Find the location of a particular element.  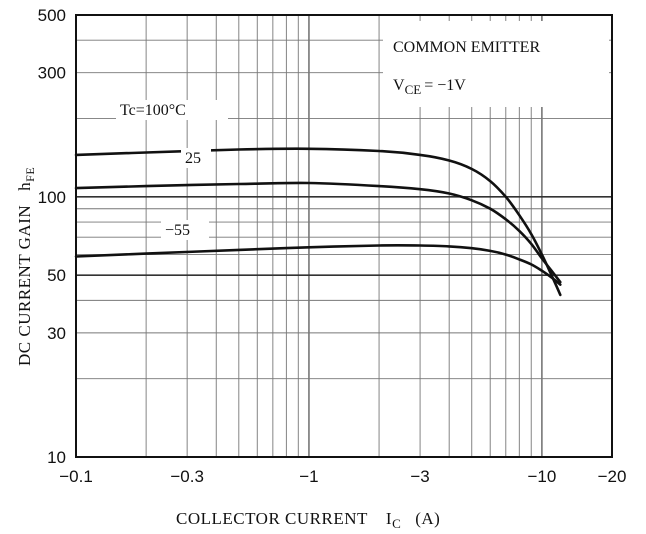

x-axis-label: COLLECTOR CURRENT IC (A) is located at coordinates (308, 520).